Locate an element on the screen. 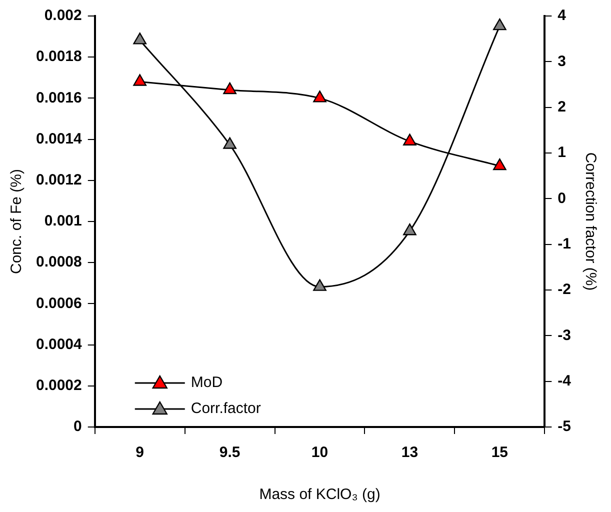  y-tick-label: 0.001 is located at coordinates (63, 221).